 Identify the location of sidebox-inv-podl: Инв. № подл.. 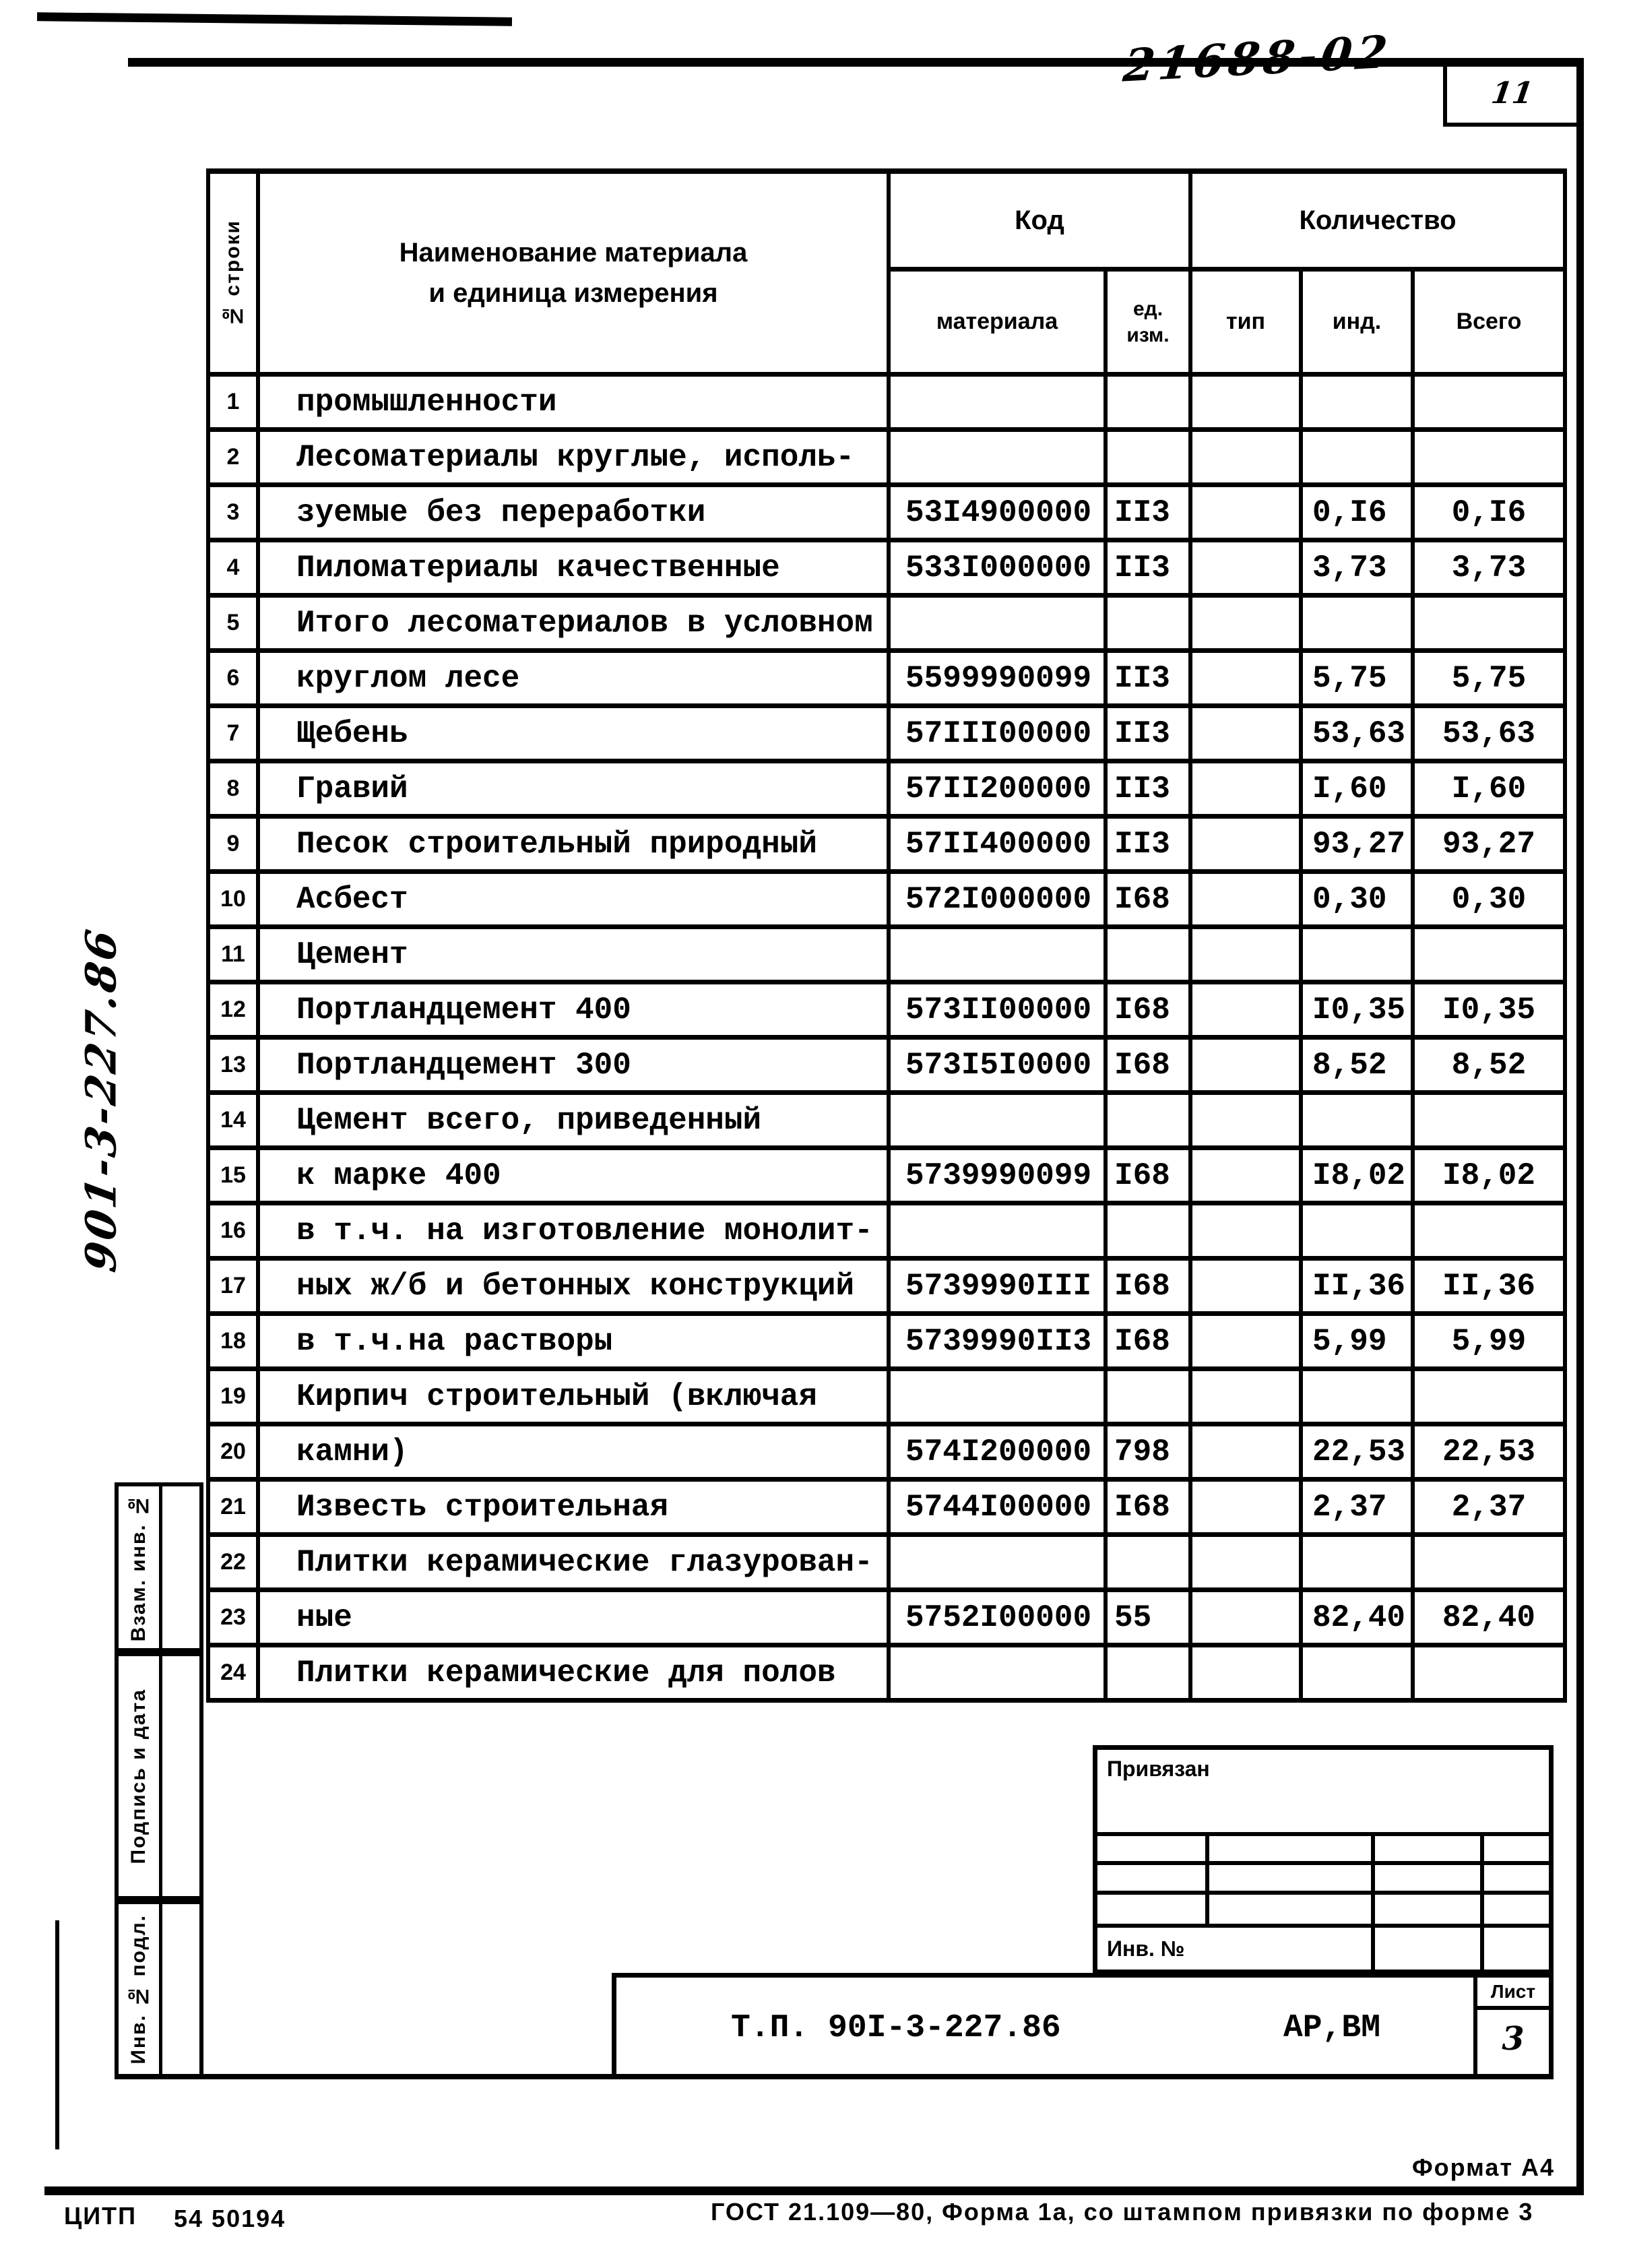
(159, 1990).